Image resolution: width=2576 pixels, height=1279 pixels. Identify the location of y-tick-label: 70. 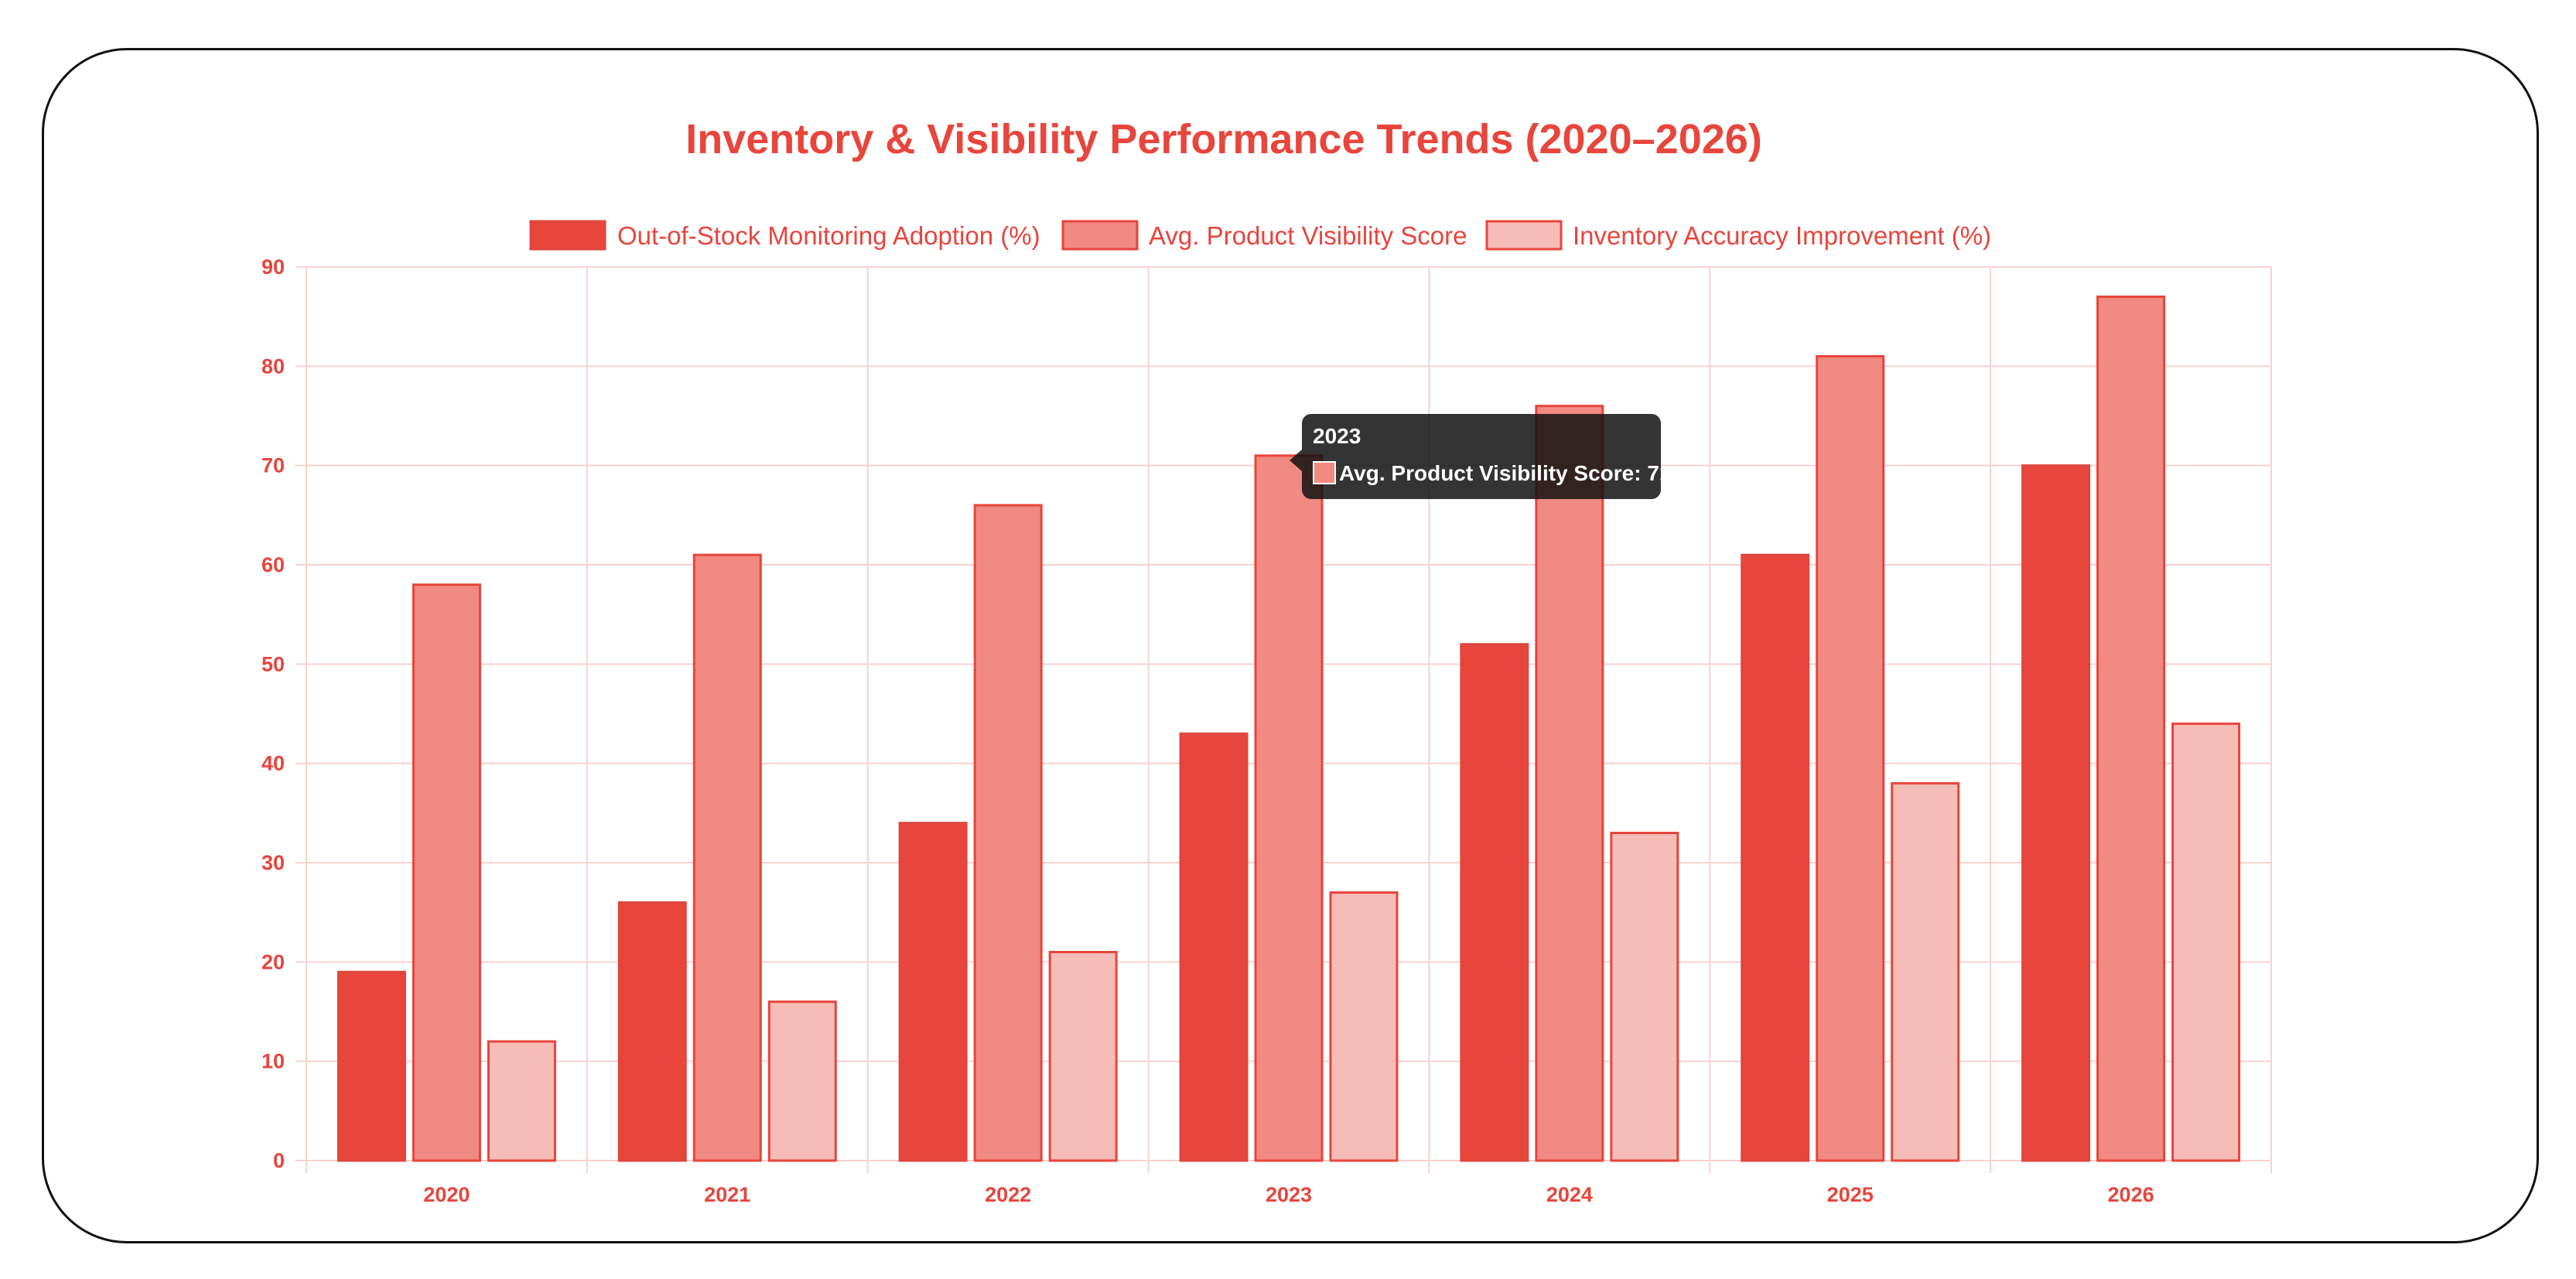
(273, 465).